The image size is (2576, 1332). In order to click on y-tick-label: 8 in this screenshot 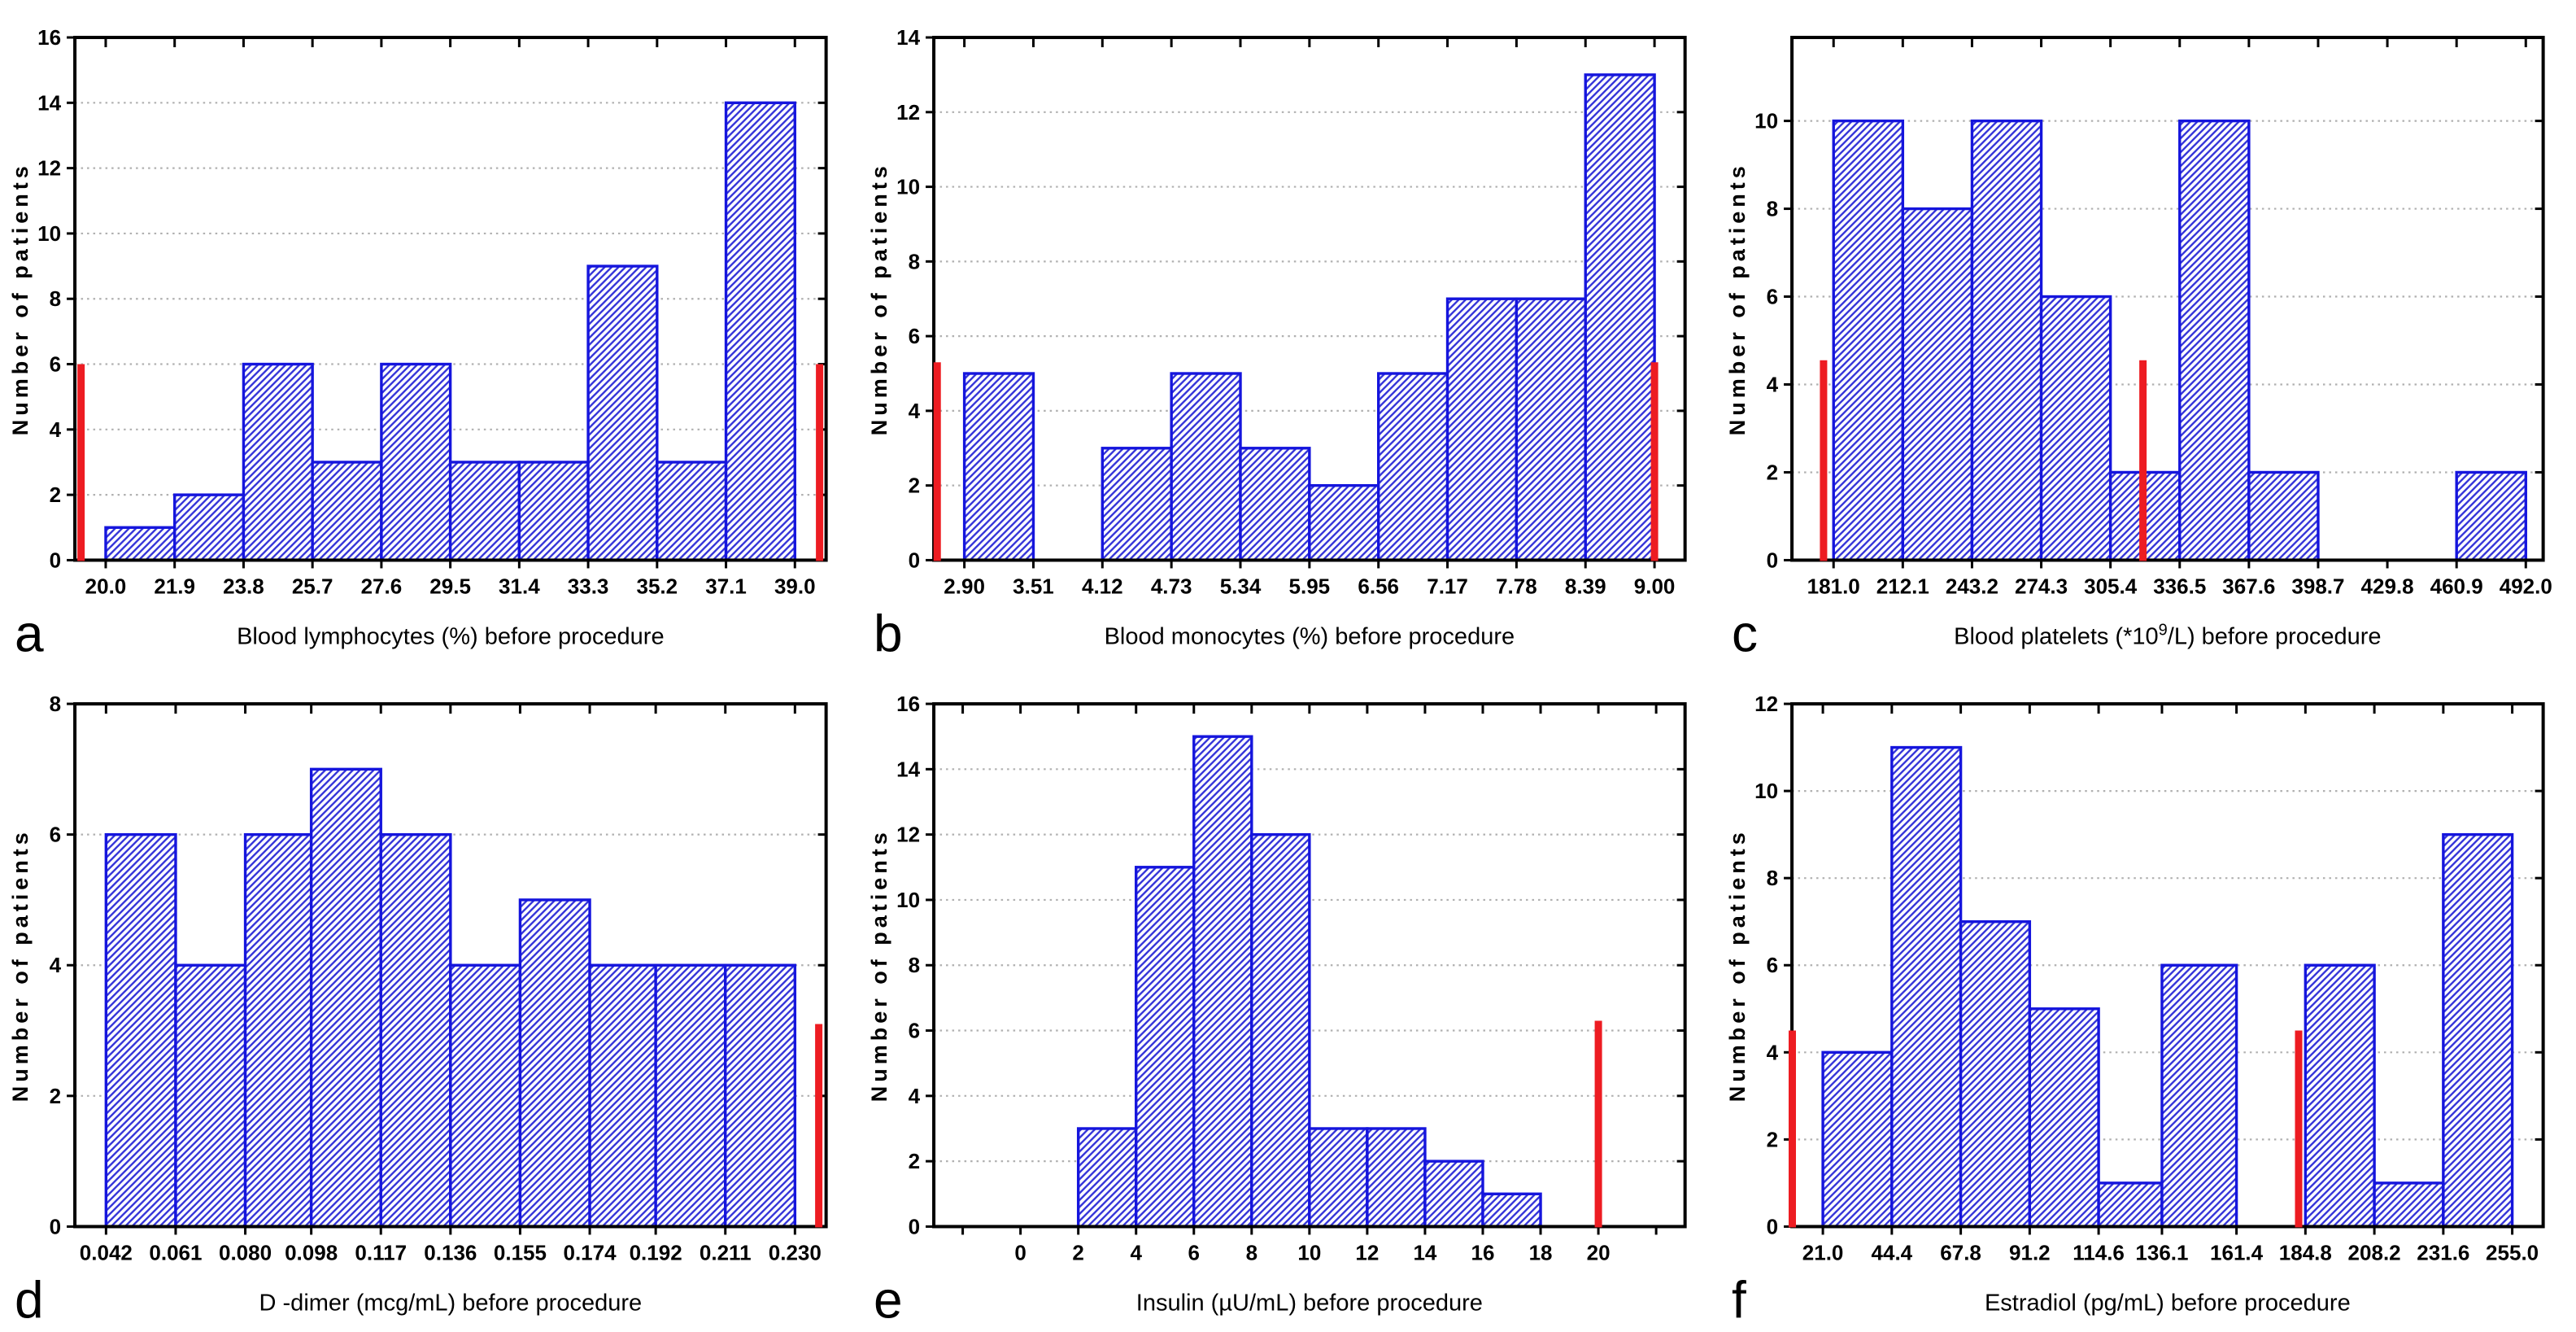, I will do `click(913, 261)`.